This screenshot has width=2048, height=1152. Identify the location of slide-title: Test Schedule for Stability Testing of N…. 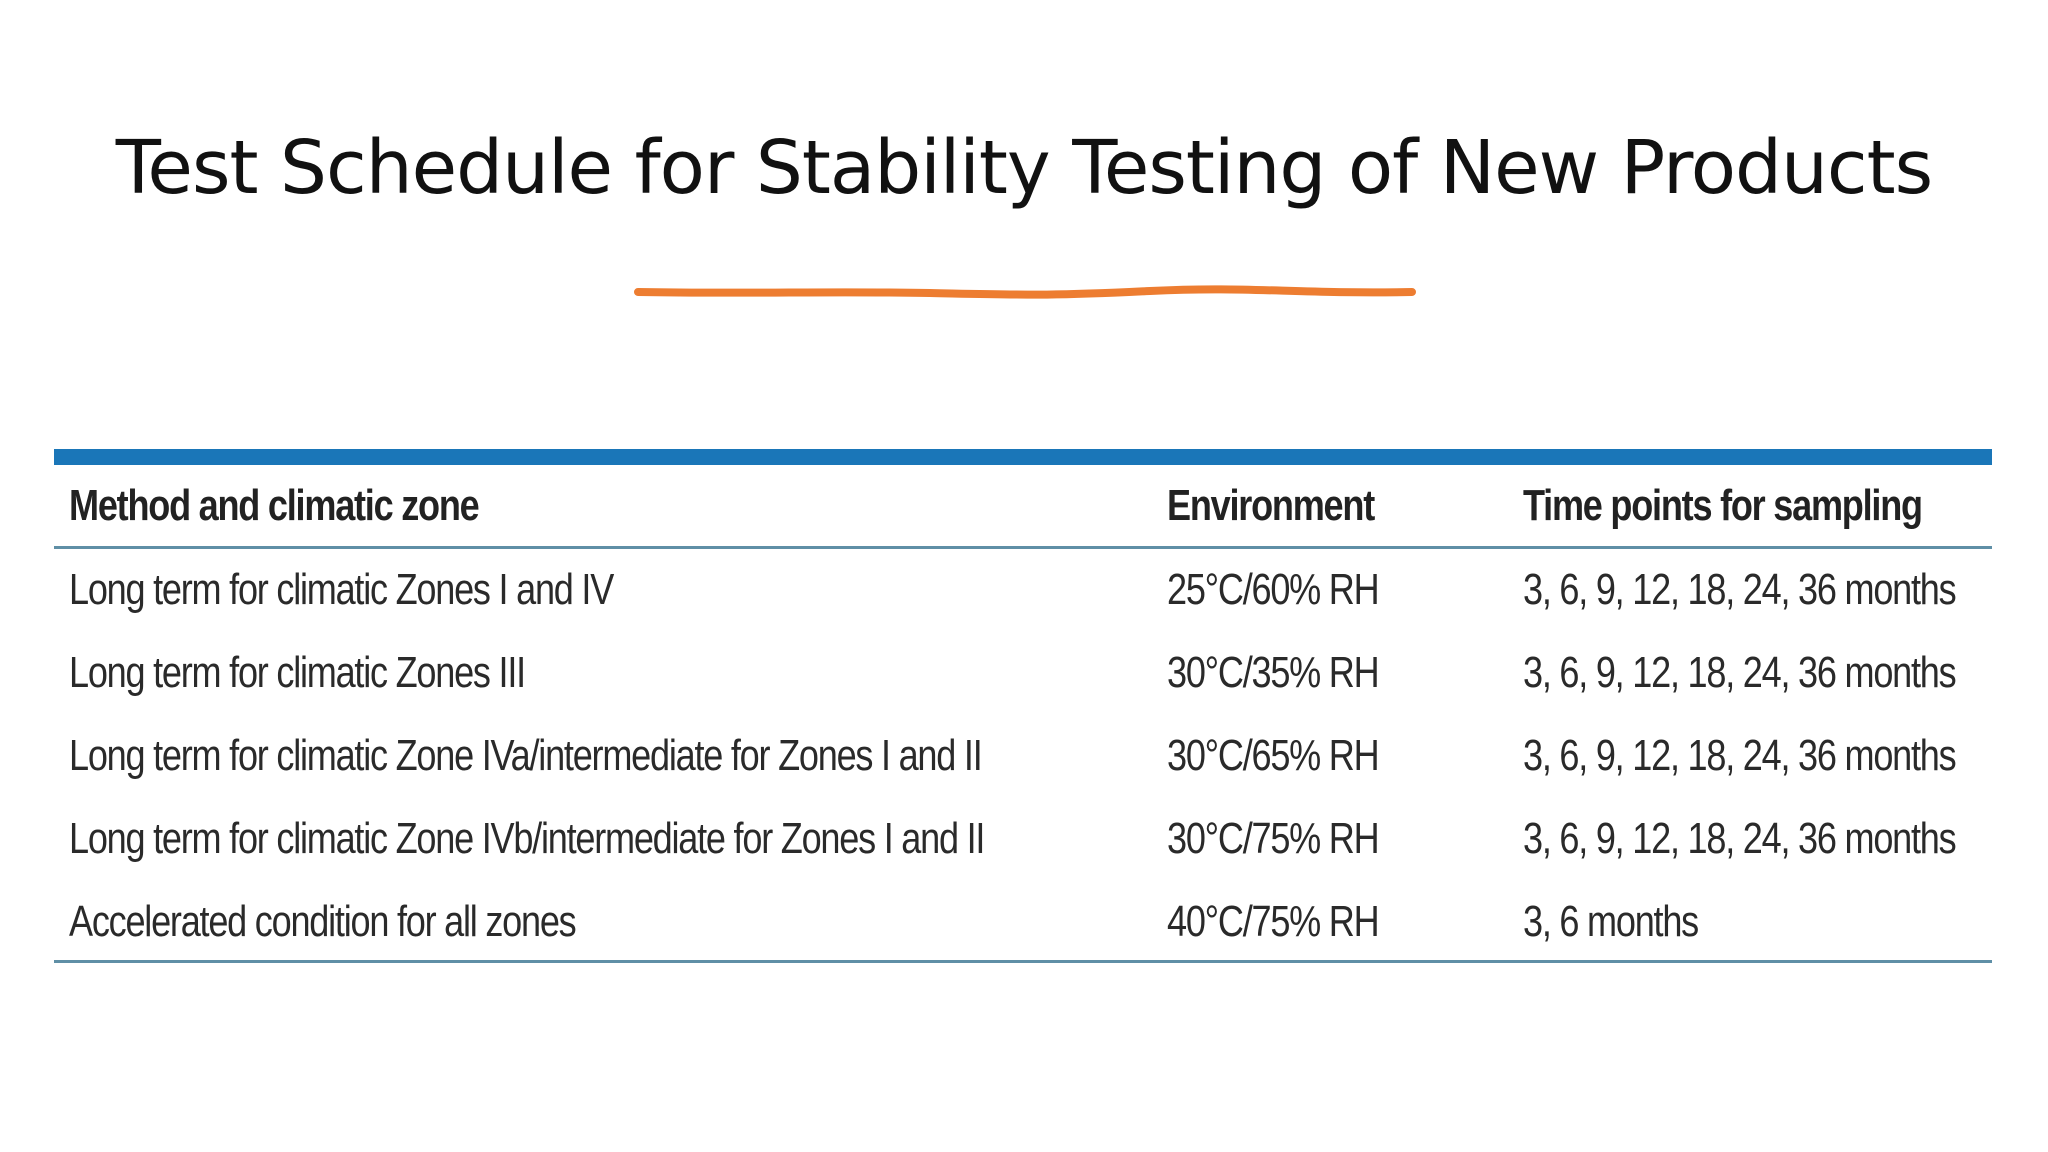
(1024, 168).